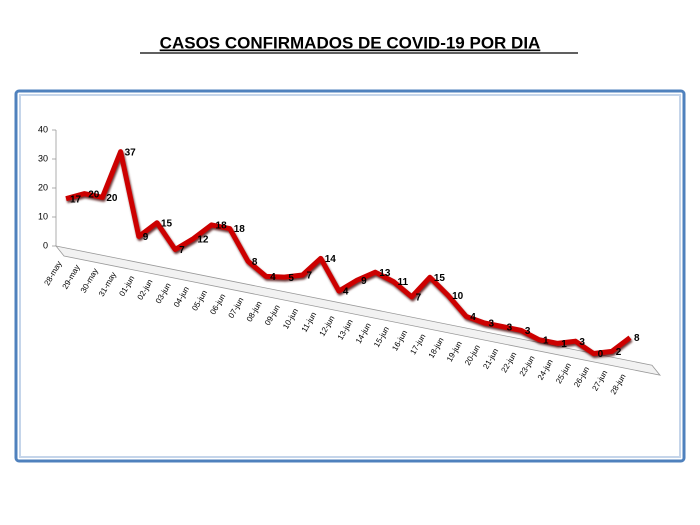 This screenshot has width=700, height=525. Describe the element at coordinates (385, 273) in the screenshot. I see `data-label: 13` at that location.